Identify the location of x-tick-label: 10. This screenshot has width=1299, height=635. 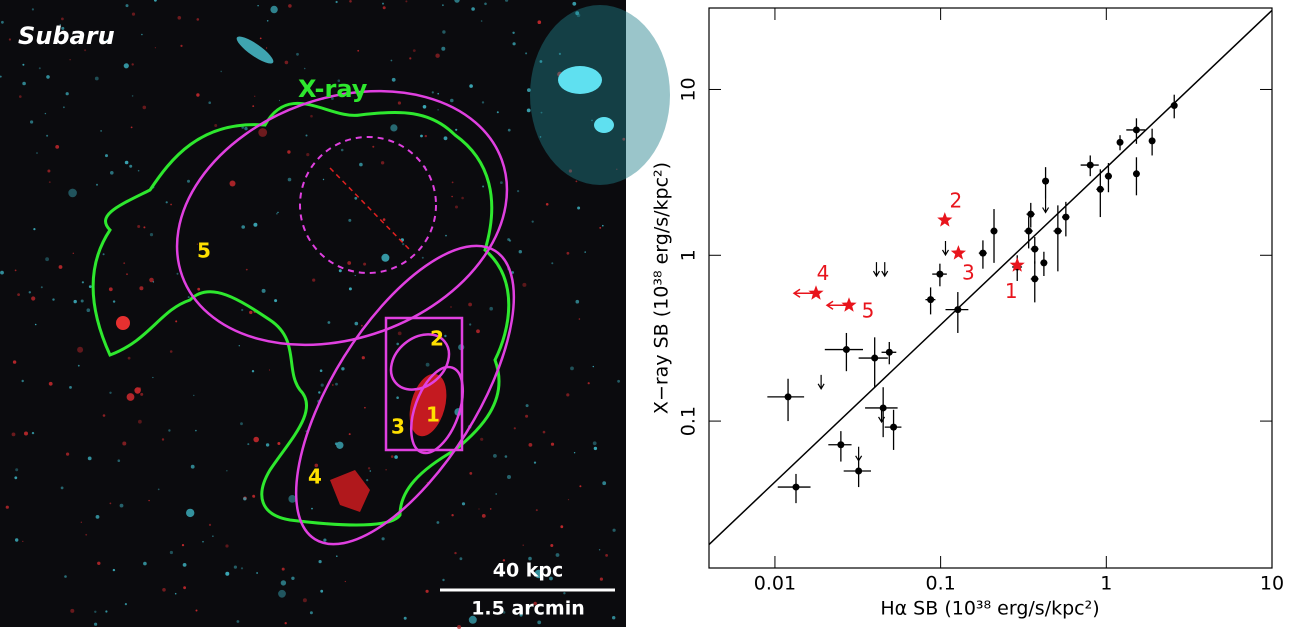
(1272, 584).